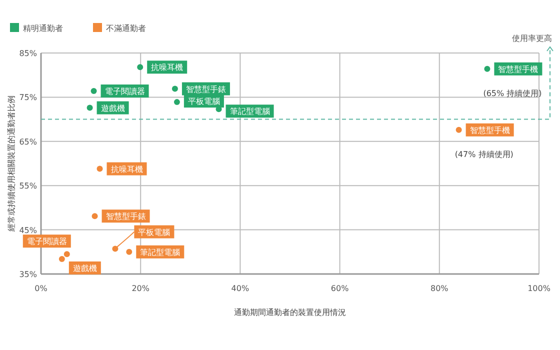  What do you see at coordinates (290, 312) in the screenshot?
I see `x-axis-title: 通勤期間通勤者的裝置使用情況` at bounding box center [290, 312].